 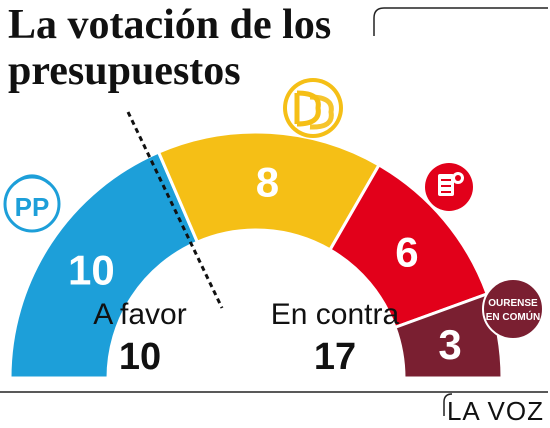 What do you see at coordinates (91, 270) in the screenshot?
I see `segment-label-pp: 10` at bounding box center [91, 270].